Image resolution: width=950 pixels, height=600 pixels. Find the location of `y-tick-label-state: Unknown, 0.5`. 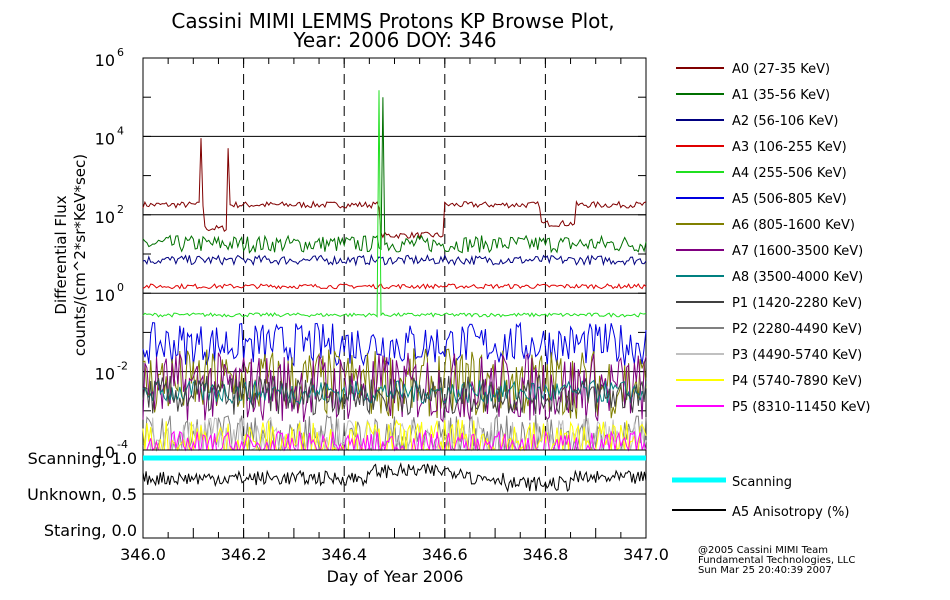

y-tick-label-state: Unknown, 0.5 is located at coordinates (82, 494).